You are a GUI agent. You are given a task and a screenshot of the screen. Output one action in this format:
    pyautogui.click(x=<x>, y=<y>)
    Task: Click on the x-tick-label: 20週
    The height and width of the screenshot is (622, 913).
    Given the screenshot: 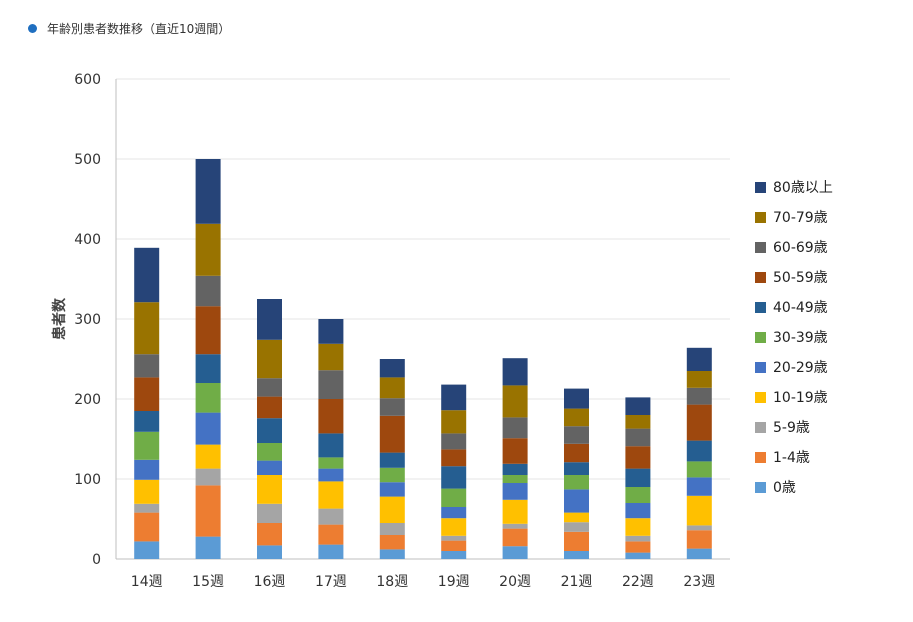 What is the action you would take?
    pyautogui.click(x=515, y=582)
    